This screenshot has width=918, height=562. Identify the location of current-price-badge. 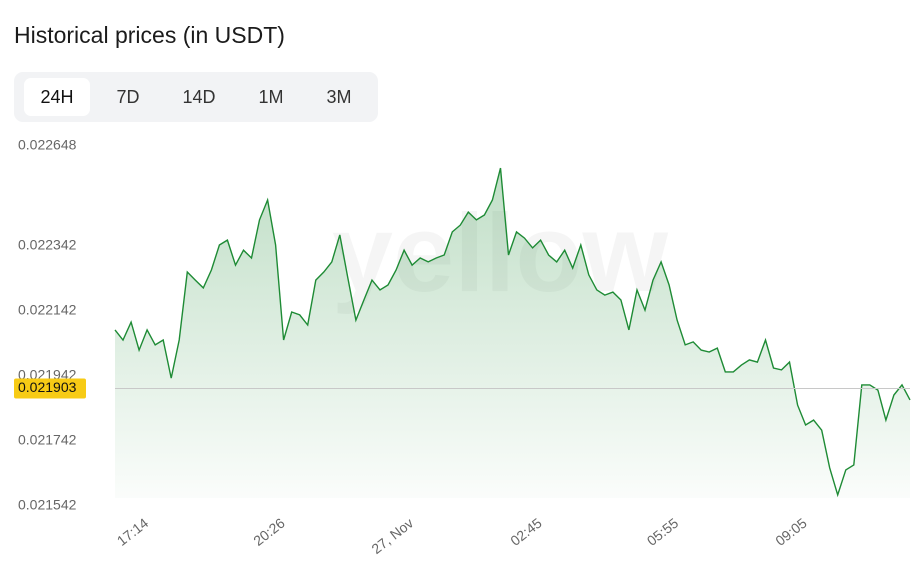
(50, 388).